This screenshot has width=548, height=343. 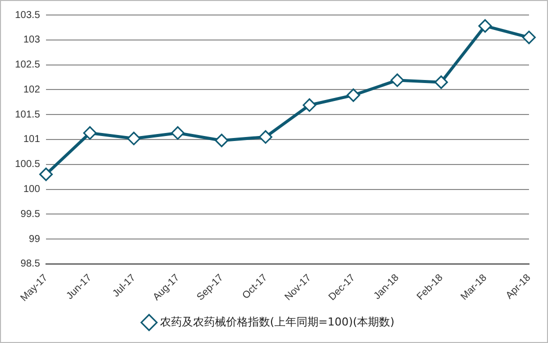 I want to click on y-tick-label: 100.5, so click(x=27, y=164).